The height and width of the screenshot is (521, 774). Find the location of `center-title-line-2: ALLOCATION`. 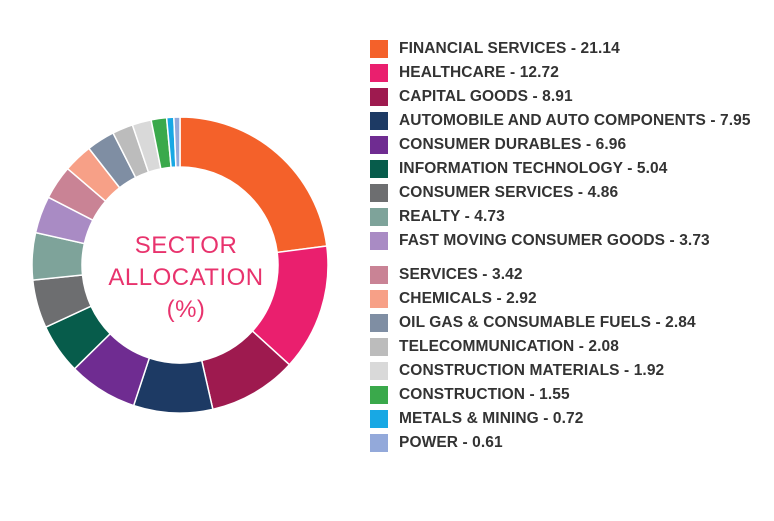

center-title-line-2: ALLOCATION is located at coordinates (186, 277).